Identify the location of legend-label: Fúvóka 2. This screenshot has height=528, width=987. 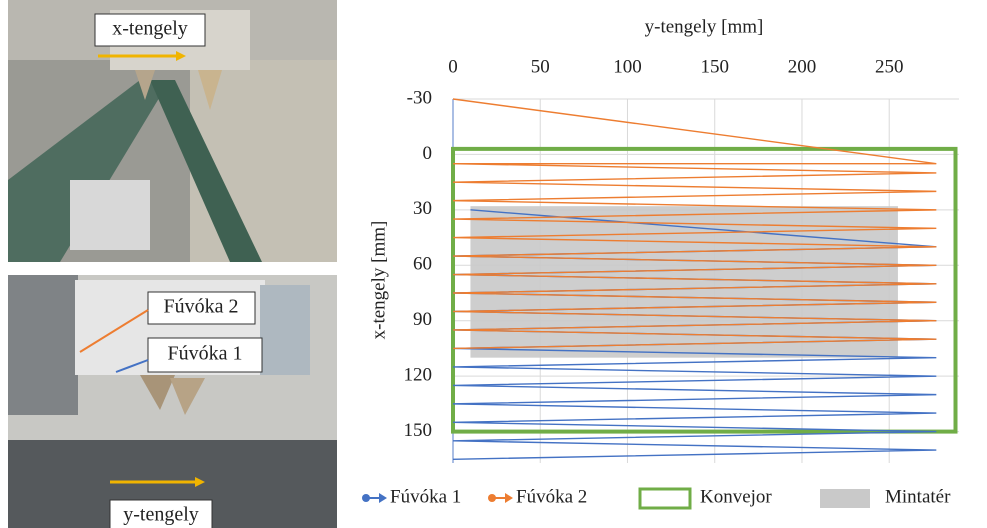
(551, 496).